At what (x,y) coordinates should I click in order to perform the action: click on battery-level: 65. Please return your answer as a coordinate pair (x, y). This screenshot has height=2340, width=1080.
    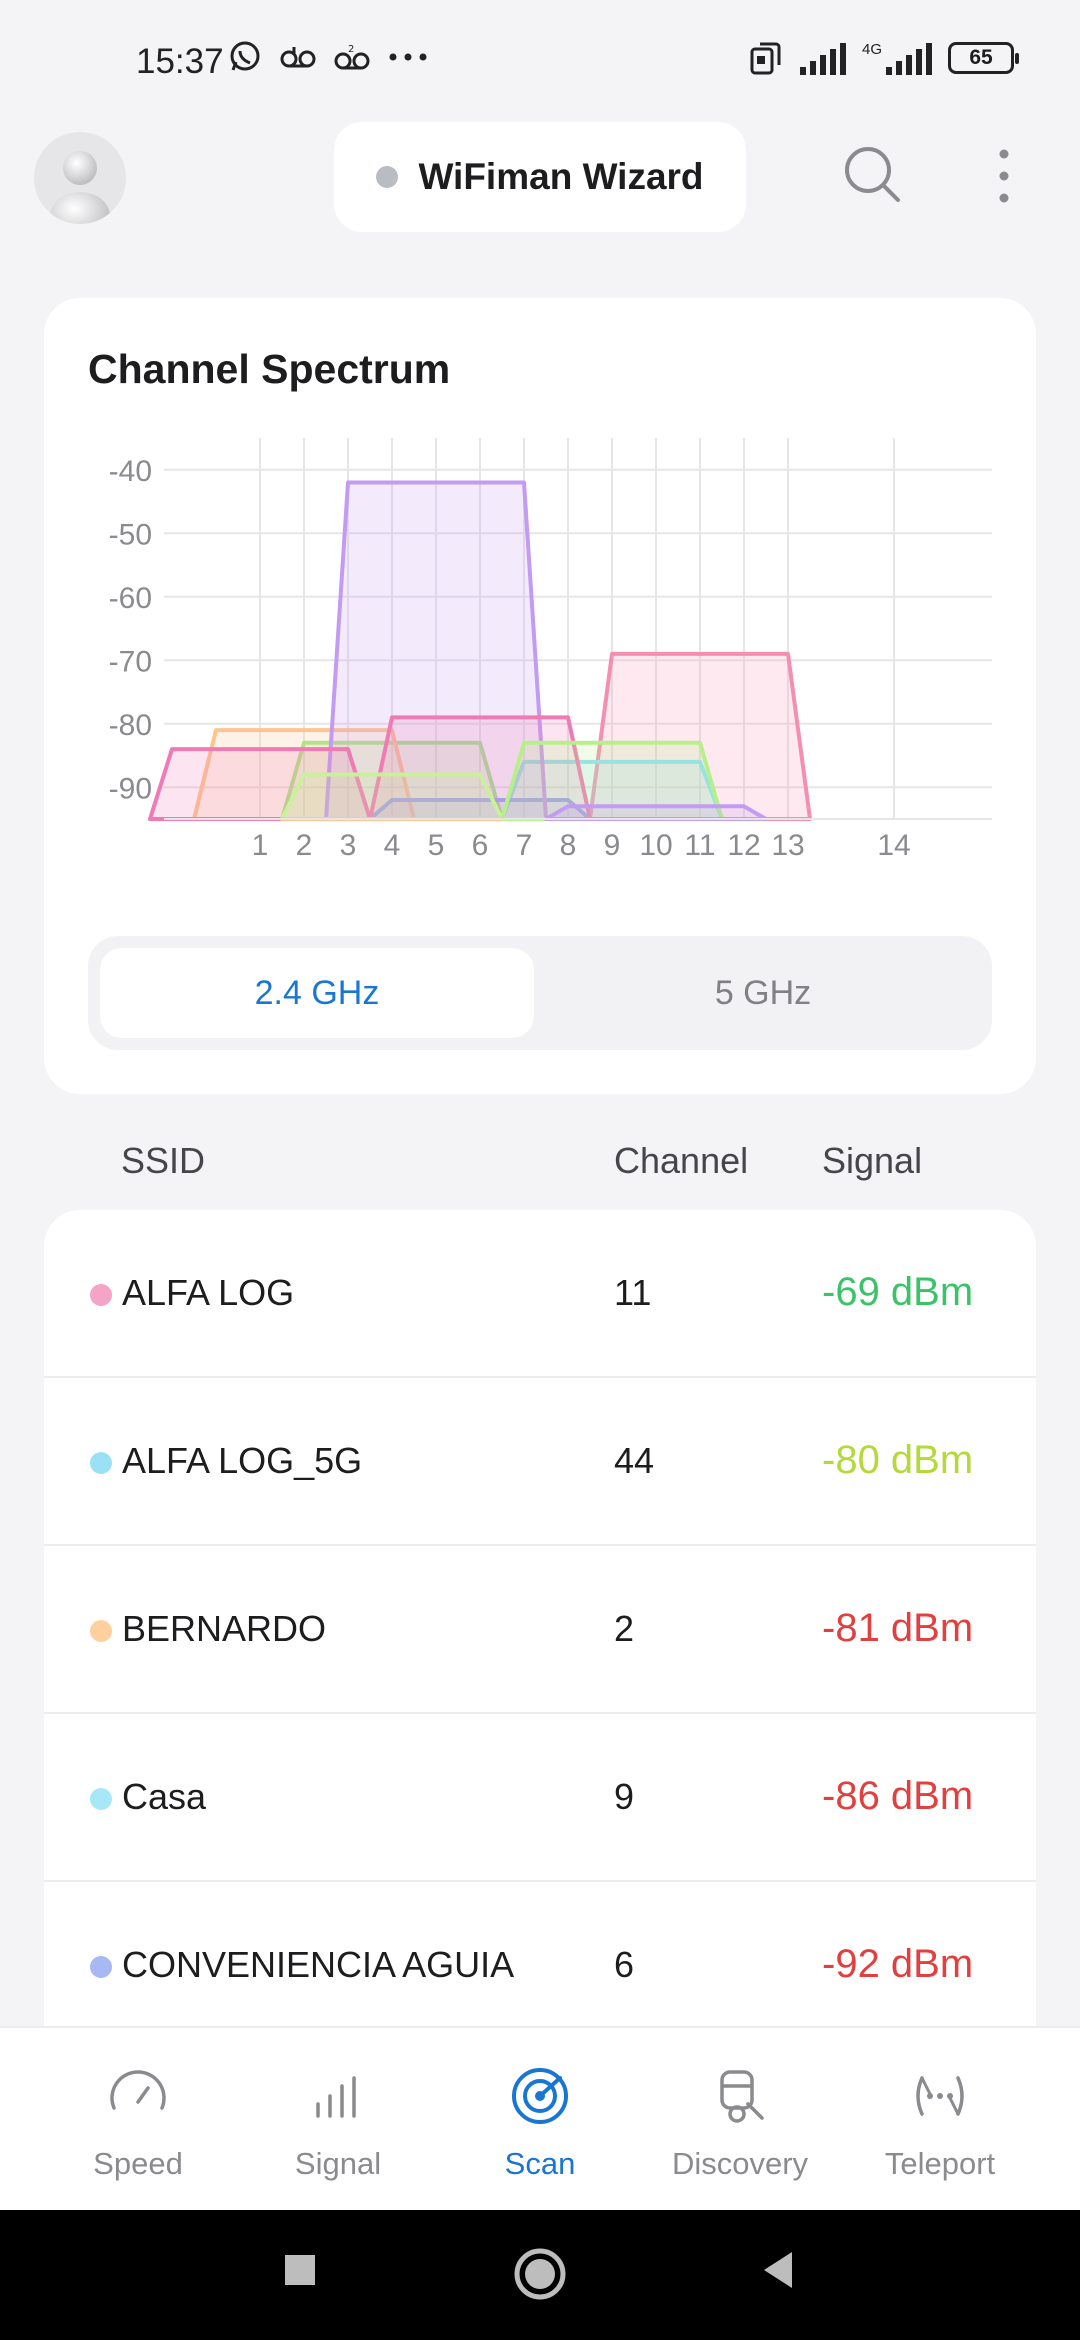
    Looking at the image, I should click on (981, 57).